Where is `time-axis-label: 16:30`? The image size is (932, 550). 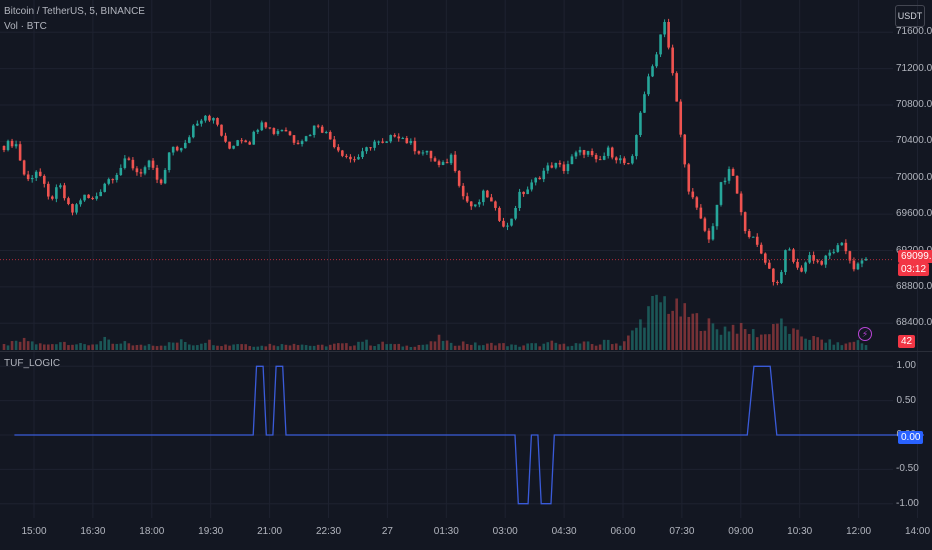 time-axis-label: 16:30 is located at coordinates (93, 531).